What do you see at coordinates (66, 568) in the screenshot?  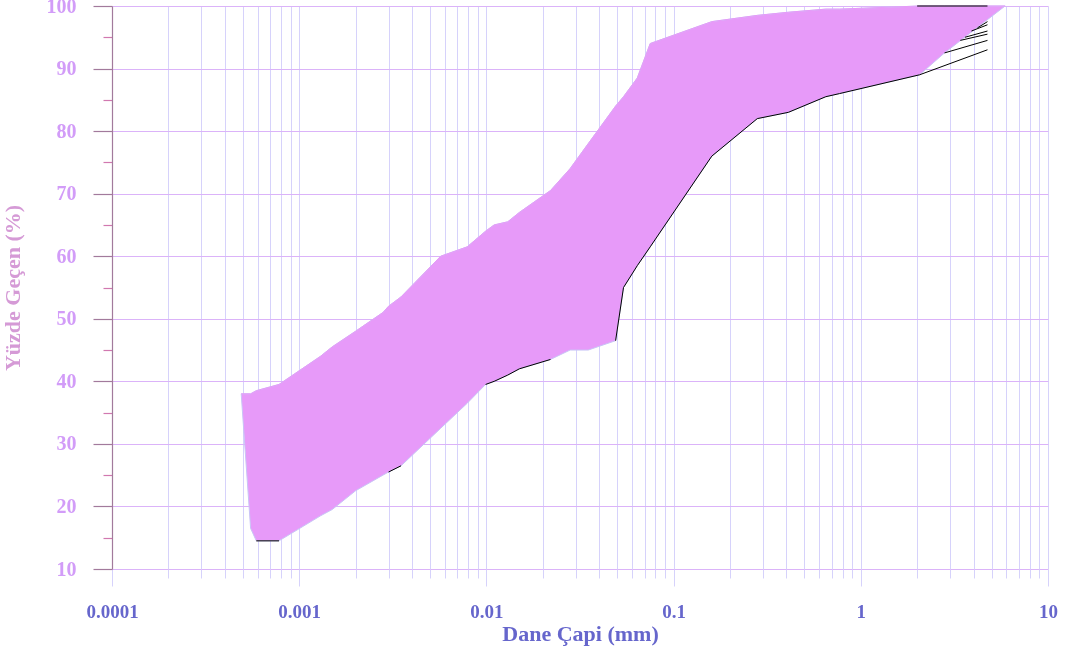 I see `y-tick-label: 10` at bounding box center [66, 568].